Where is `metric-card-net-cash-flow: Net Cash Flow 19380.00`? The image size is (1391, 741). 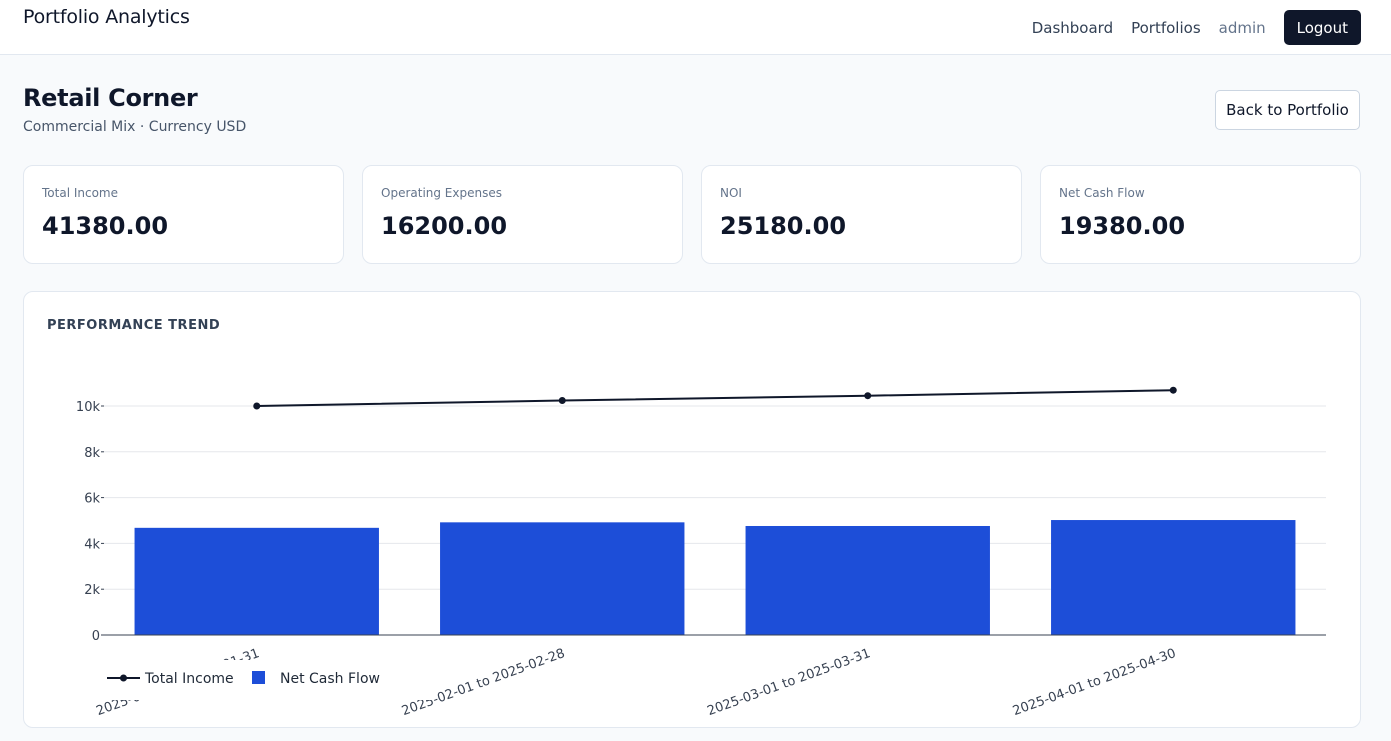
metric-card-net-cash-flow: Net Cash Flow 19380.00 is located at coordinates (1200, 214).